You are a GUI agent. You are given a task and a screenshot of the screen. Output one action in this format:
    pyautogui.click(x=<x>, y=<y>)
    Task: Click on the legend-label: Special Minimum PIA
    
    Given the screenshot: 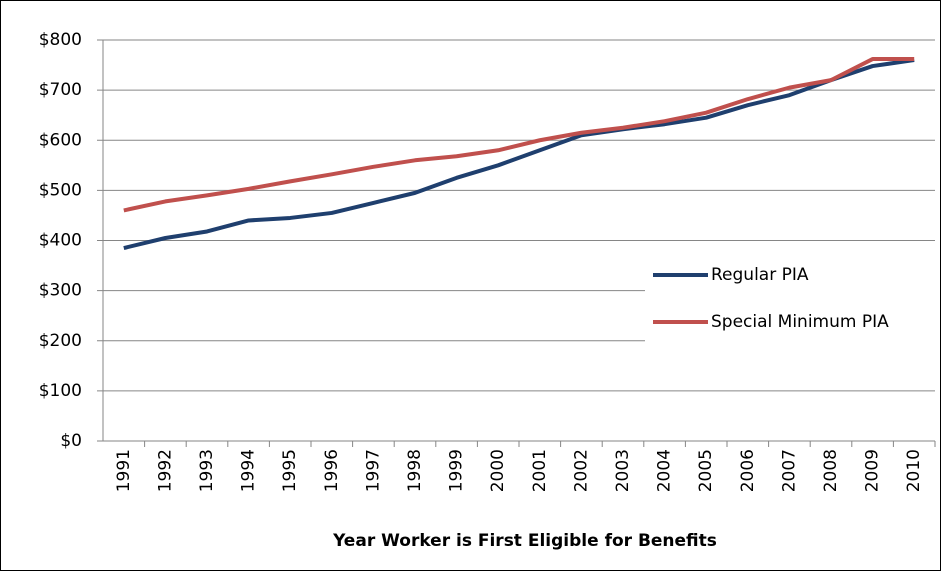 What is the action you would take?
    pyautogui.click(x=800, y=322)
    